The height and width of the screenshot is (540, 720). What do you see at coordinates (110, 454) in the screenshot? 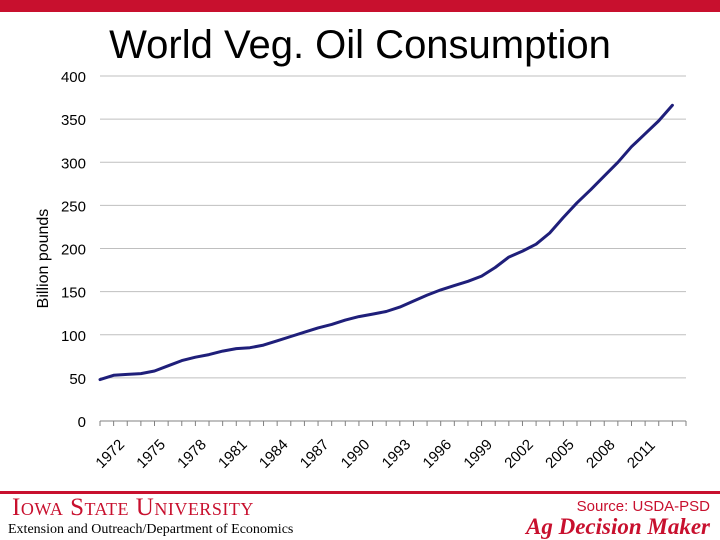
I see `x-tick-label: 1972` at bounding box center [110, 454].